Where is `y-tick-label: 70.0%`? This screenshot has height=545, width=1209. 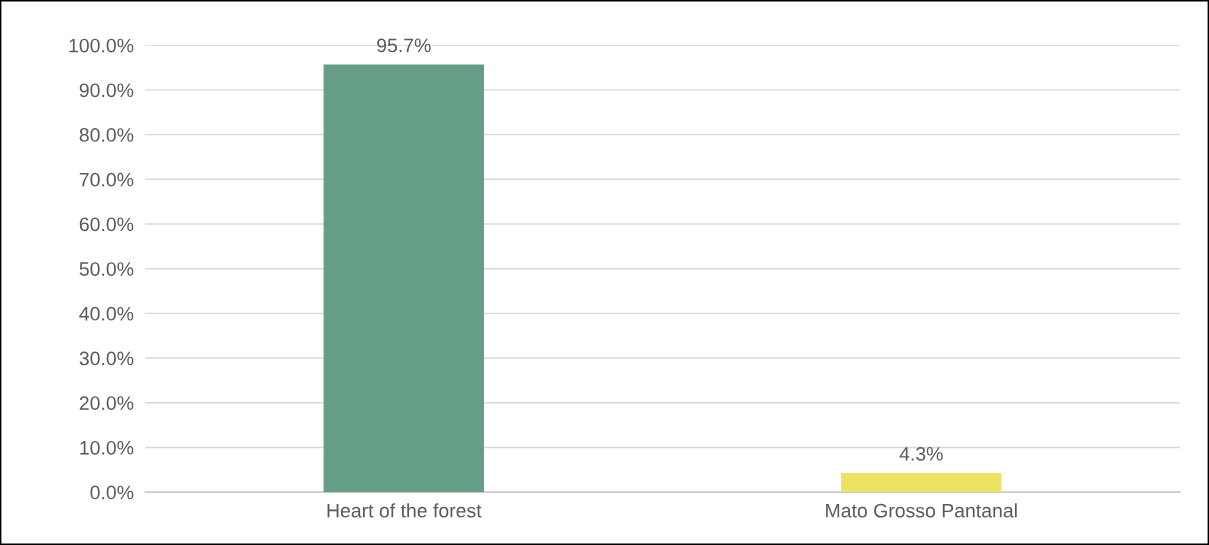
y-tick-label: 70.0% is located at coordinates (106, 179).